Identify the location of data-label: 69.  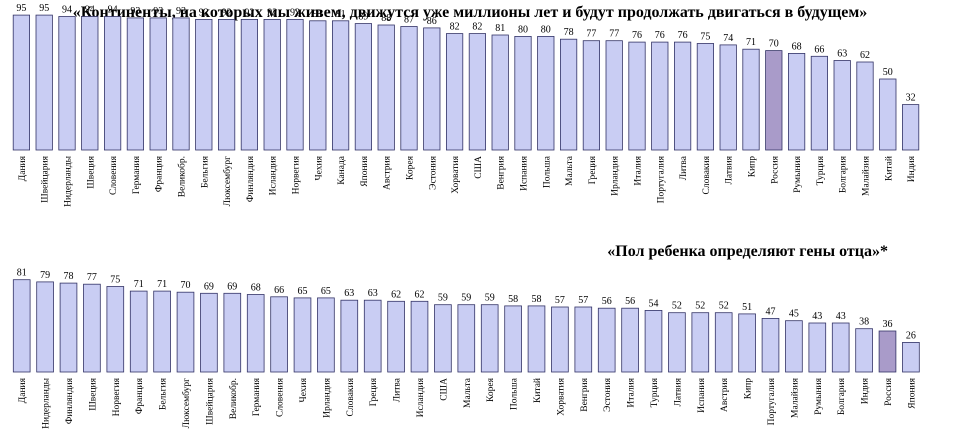
(209, 286).